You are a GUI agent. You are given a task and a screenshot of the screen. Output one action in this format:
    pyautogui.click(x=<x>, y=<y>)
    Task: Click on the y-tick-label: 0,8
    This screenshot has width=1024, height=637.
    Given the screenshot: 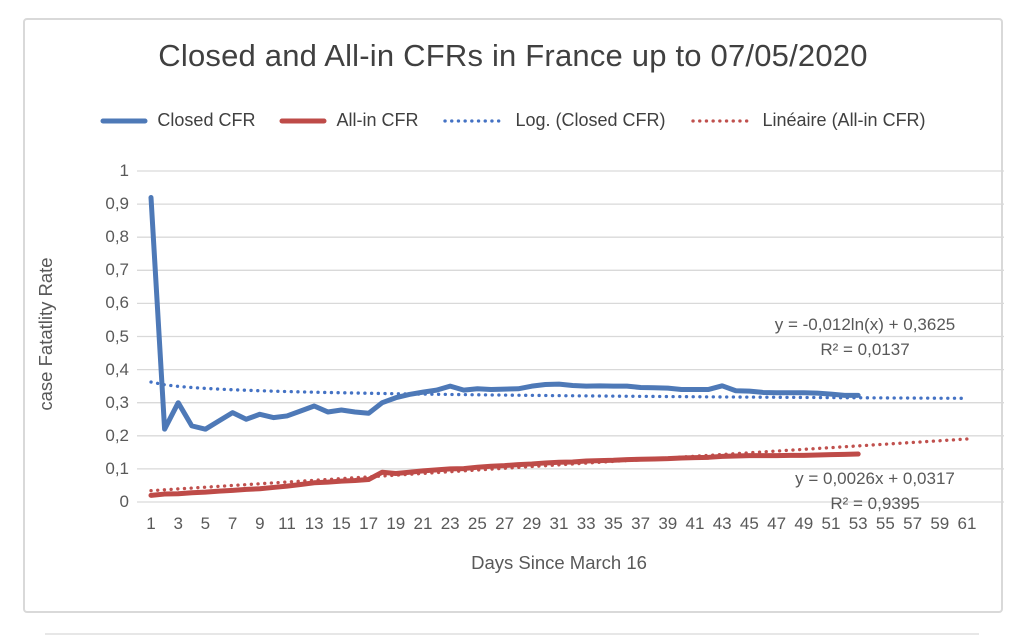 What is the action you would take?
    pyautogui.click(x=117, y=237)
    